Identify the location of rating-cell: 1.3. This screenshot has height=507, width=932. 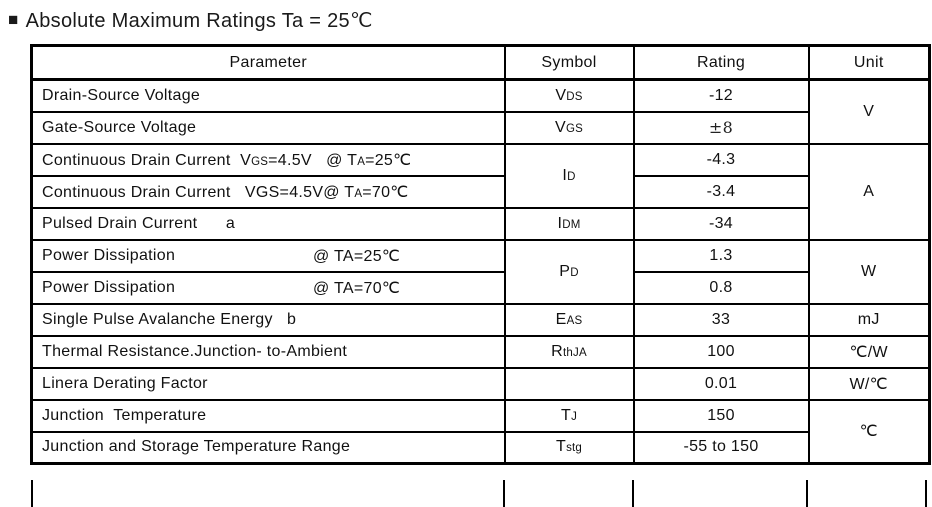
(721, 255).